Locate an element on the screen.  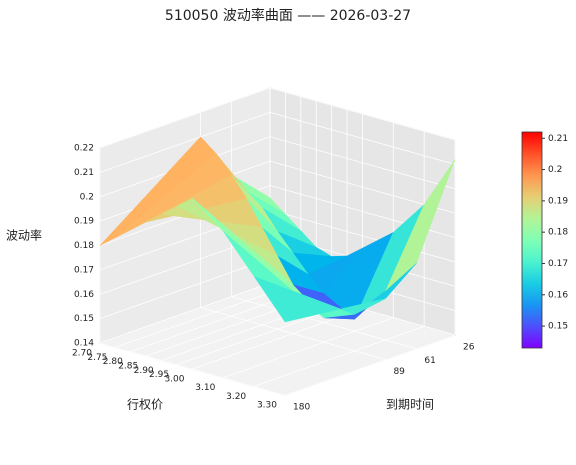
x-tick-label: 2.75 is located at coordinates (97, 358).